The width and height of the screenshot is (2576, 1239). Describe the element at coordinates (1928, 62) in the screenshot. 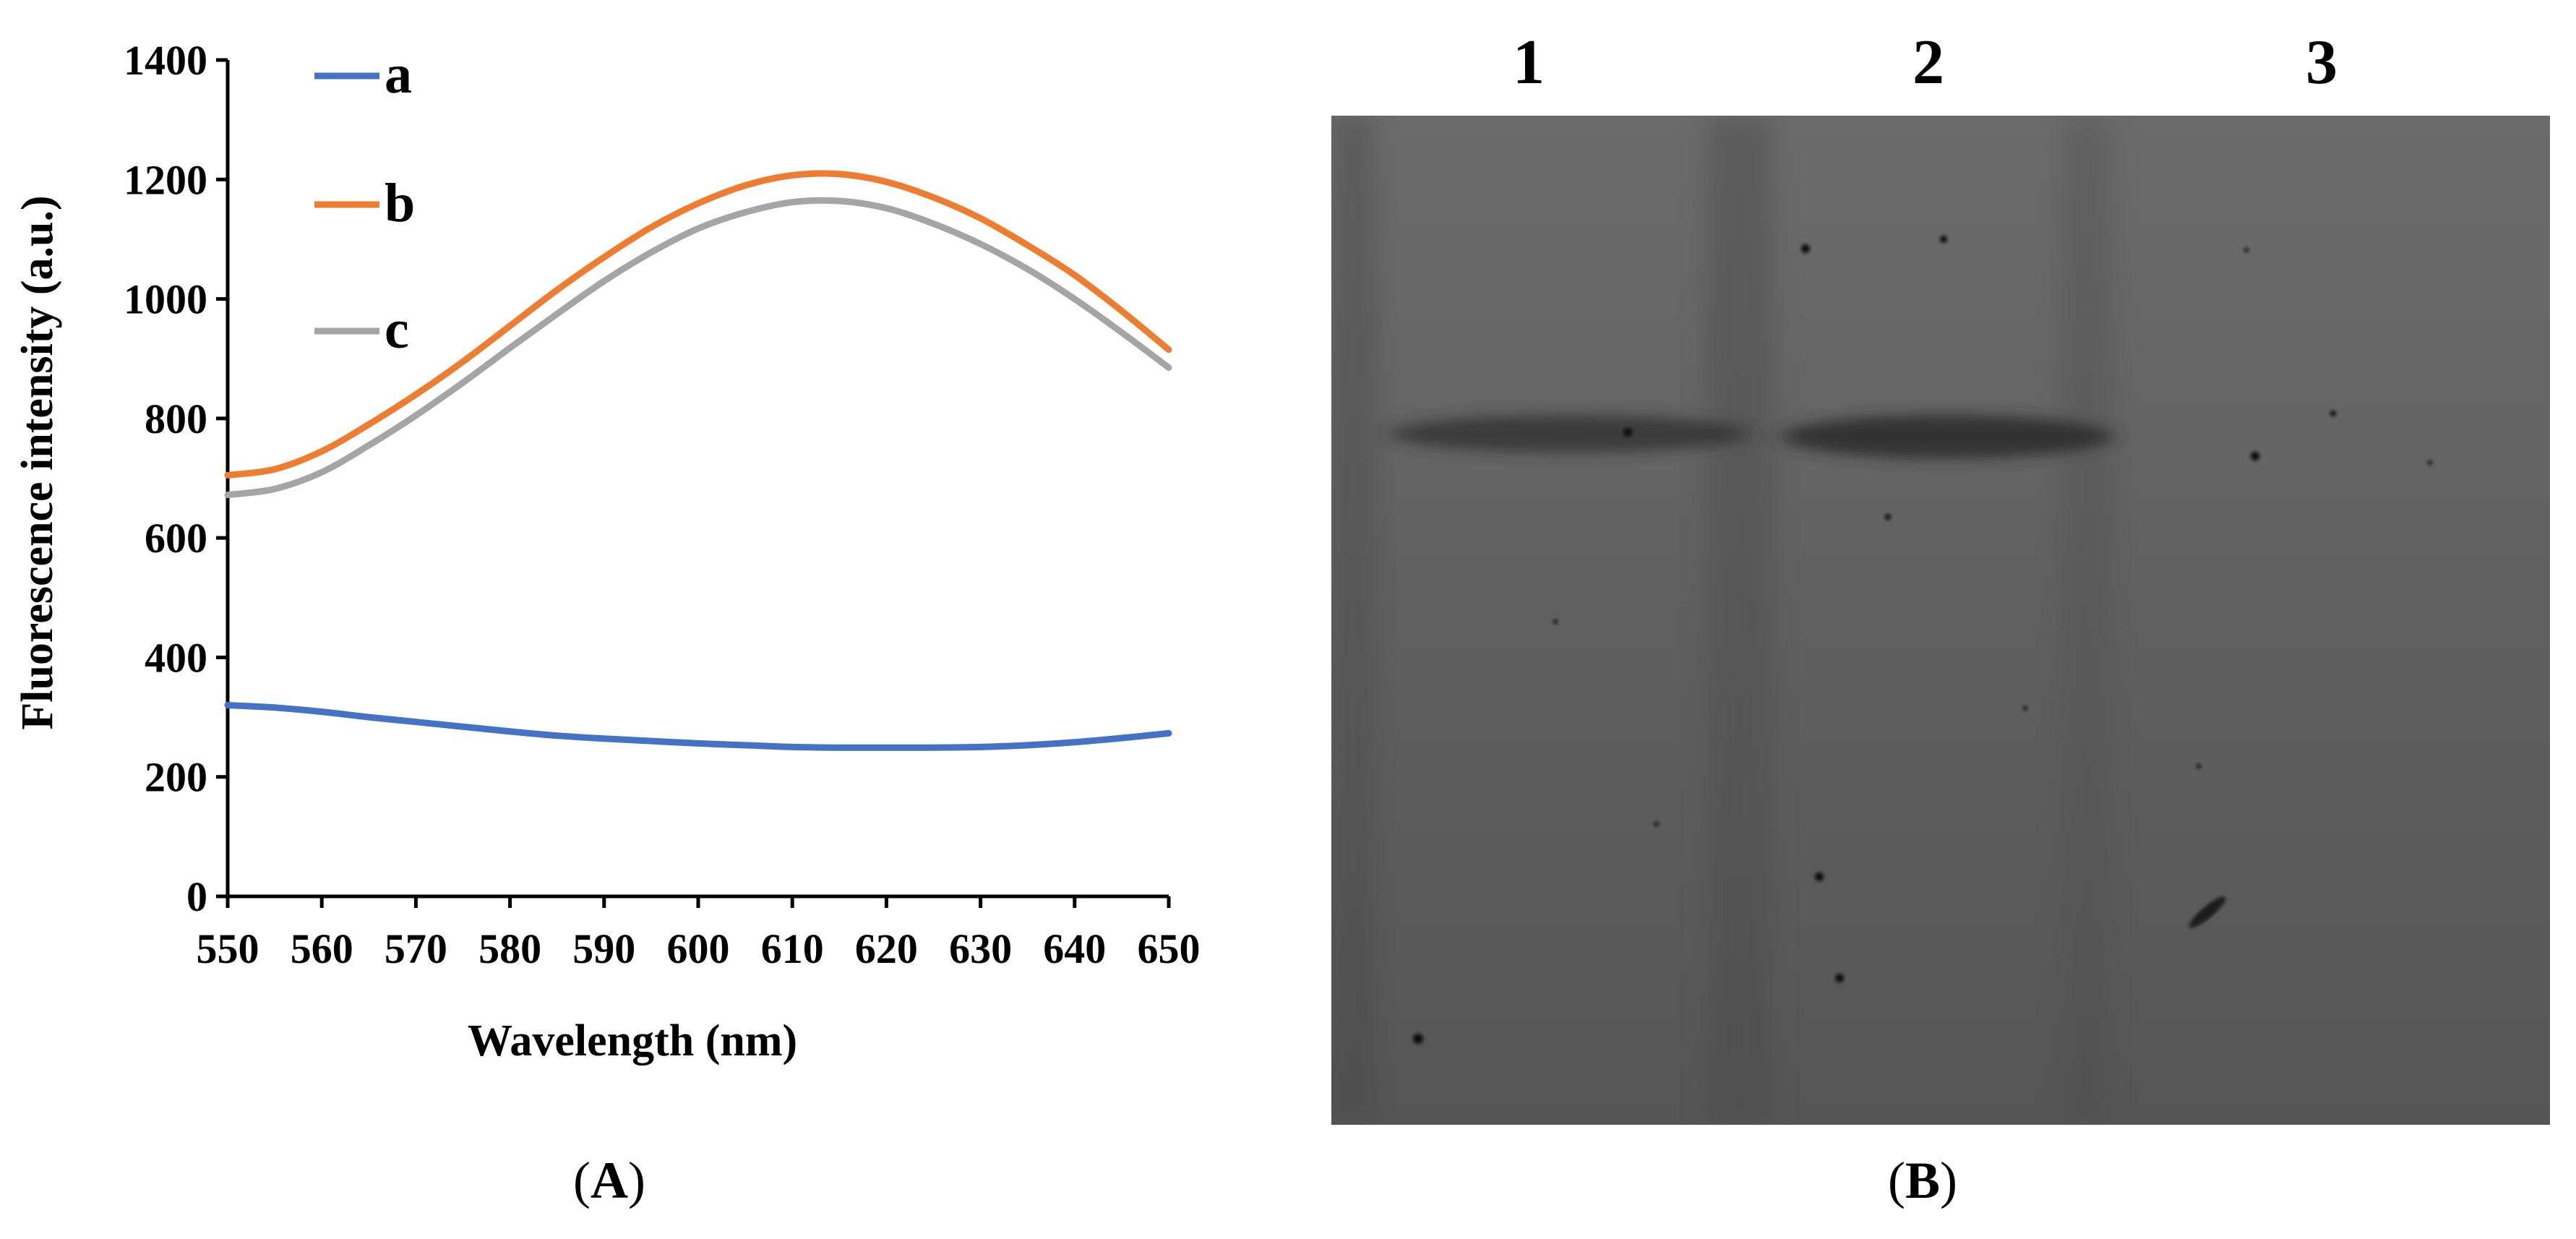

I see `gel-lane-label-2: 2` at that location.